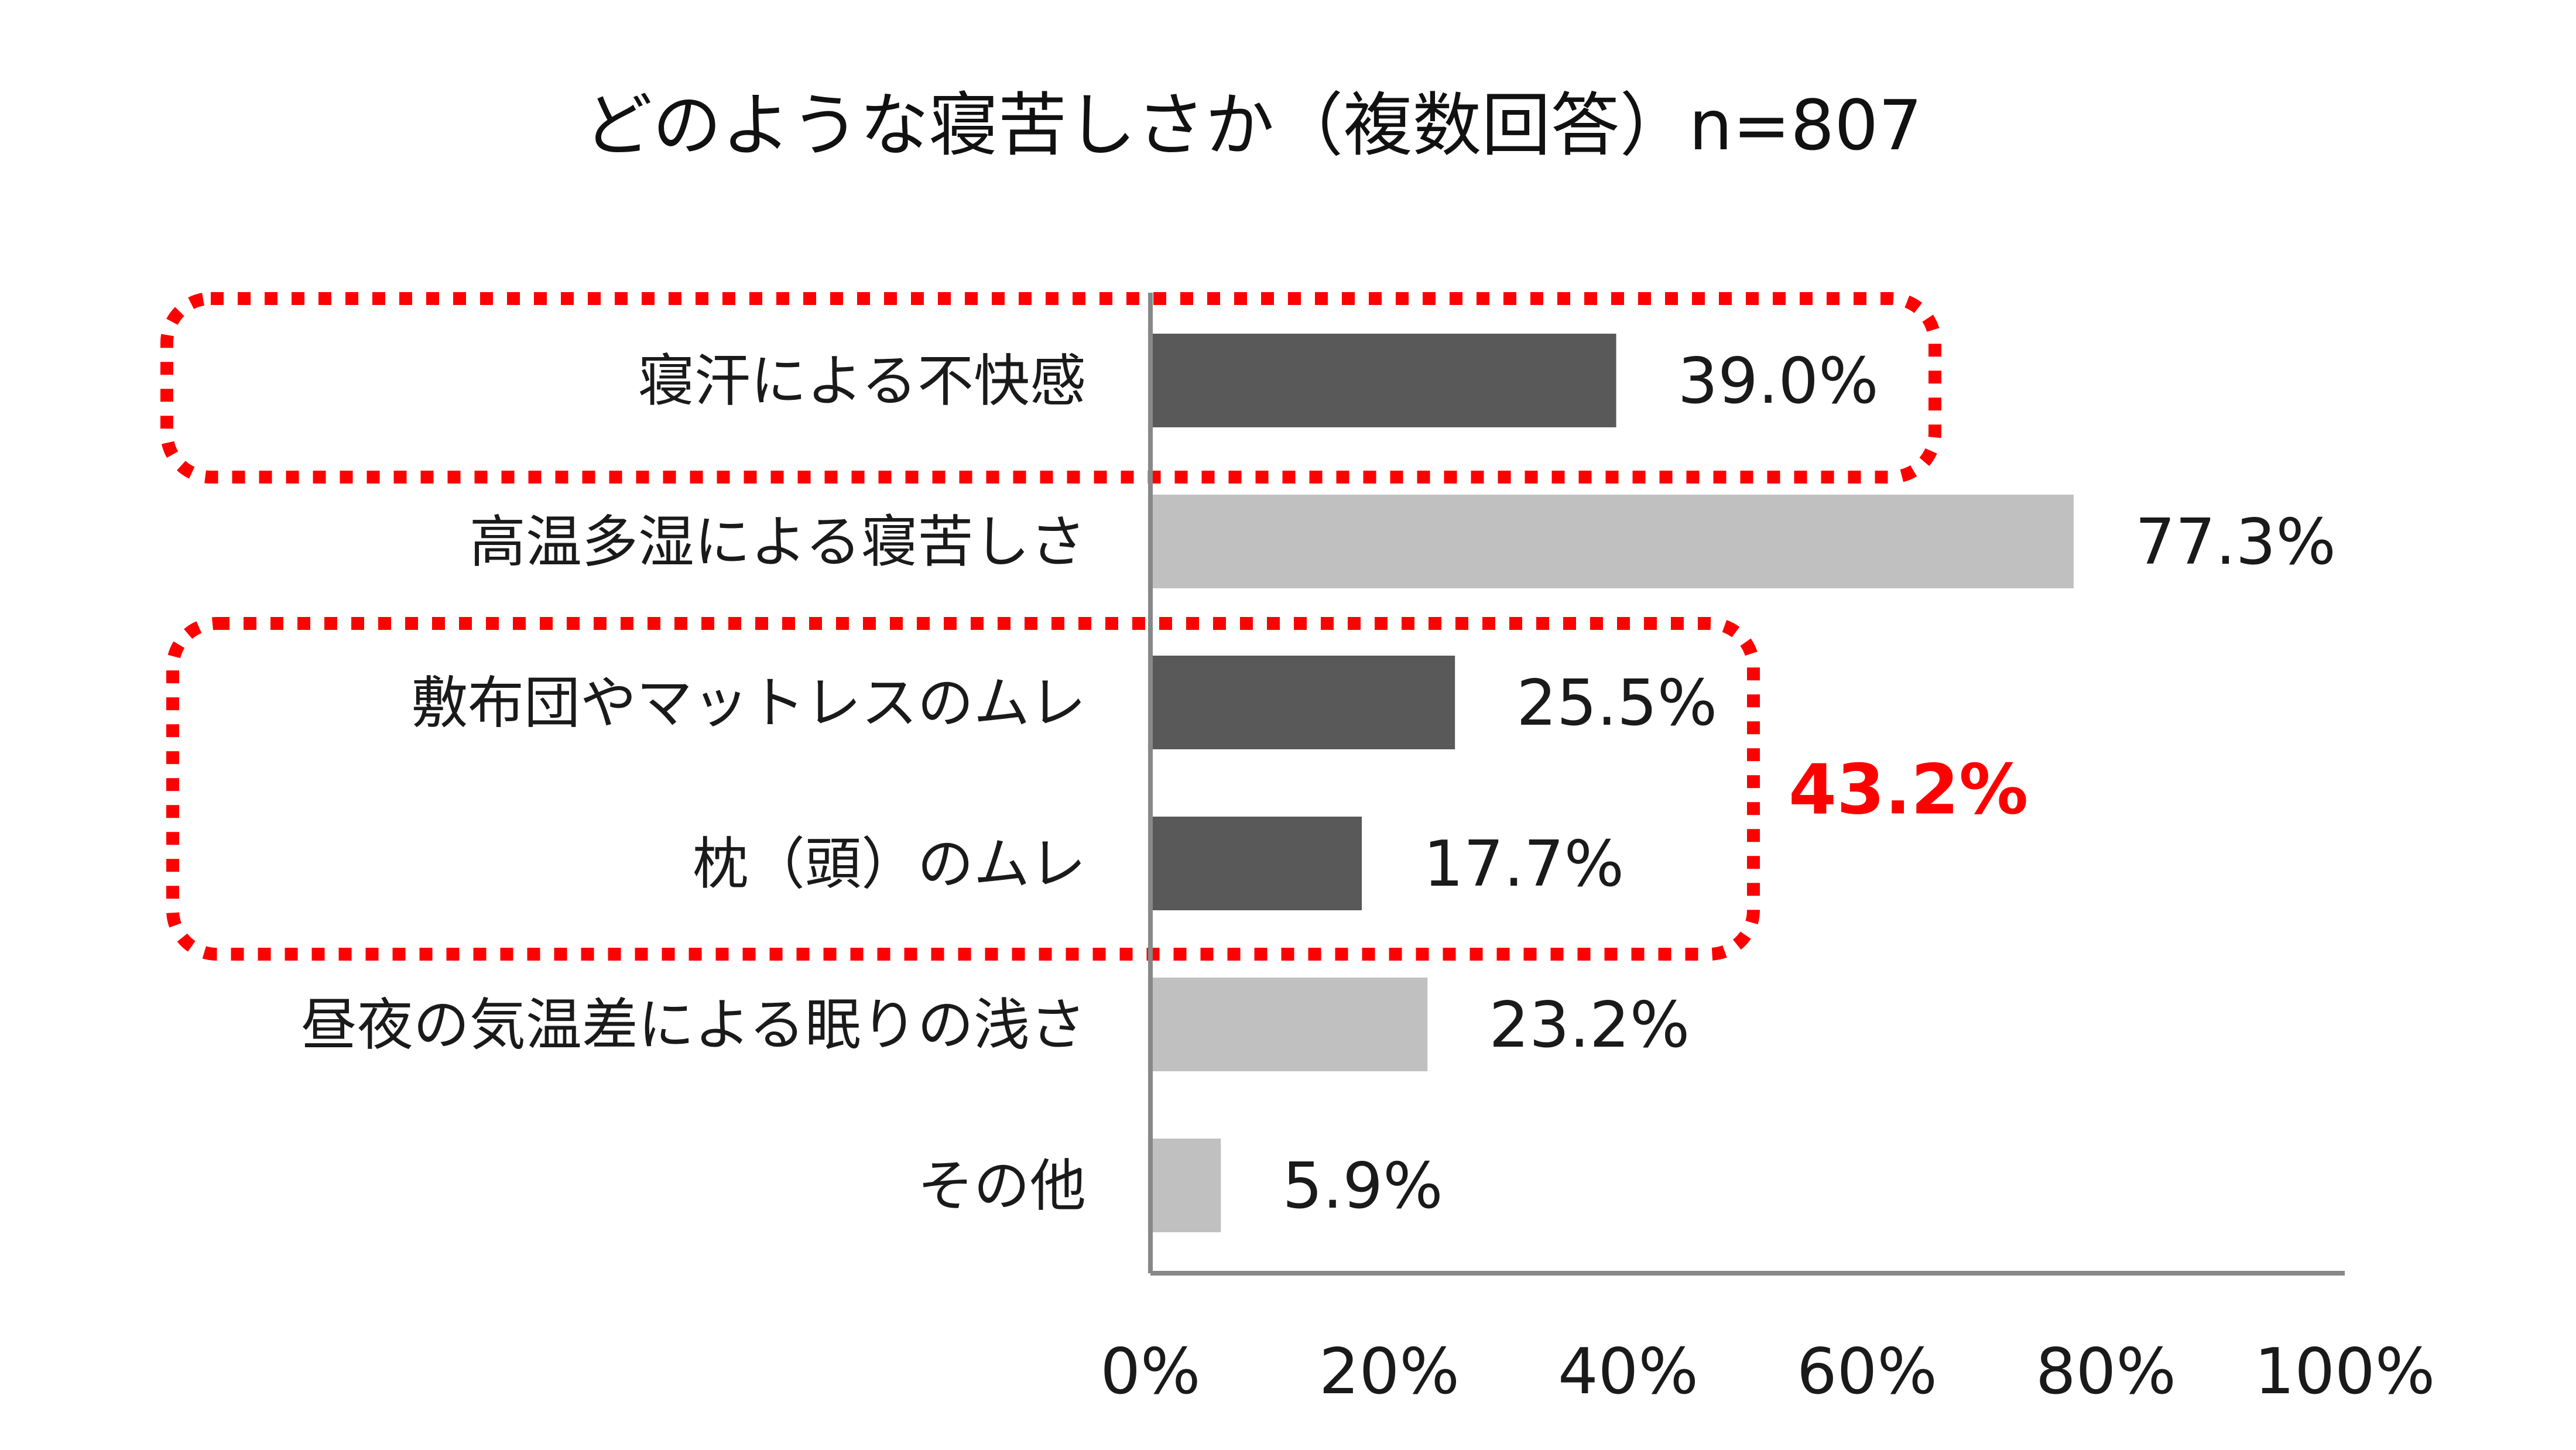 This screenshot has height=1450, width=2576. Describe the element at coordinates (1150, 1371) in the screenshot. I see `x-tick-label-0: 0%` at that location.